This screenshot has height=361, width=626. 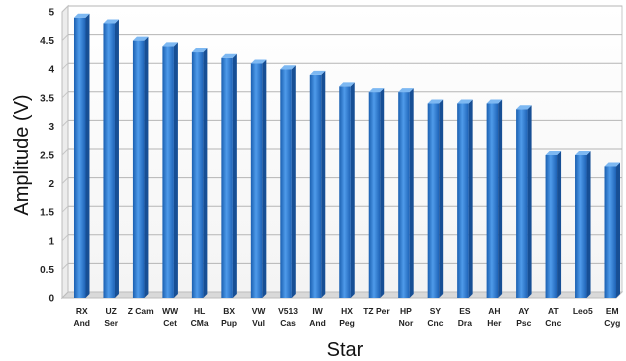 I want to click on x-tick-label: Z Cam, so click(x=141, y=311).